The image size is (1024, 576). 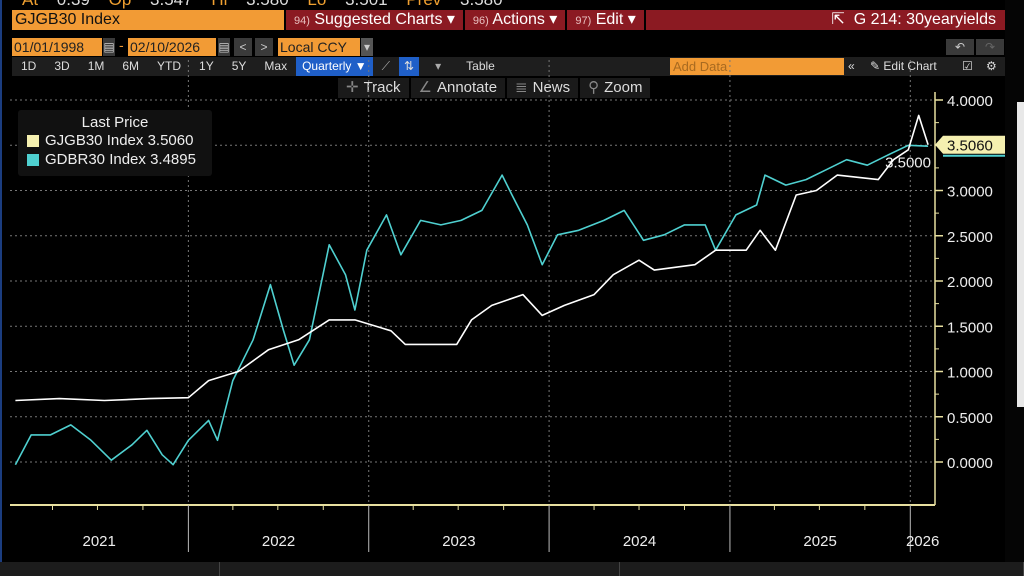 I want to click on chart-name-label: G 214: 30yearyields, so click(x=924, y=19).